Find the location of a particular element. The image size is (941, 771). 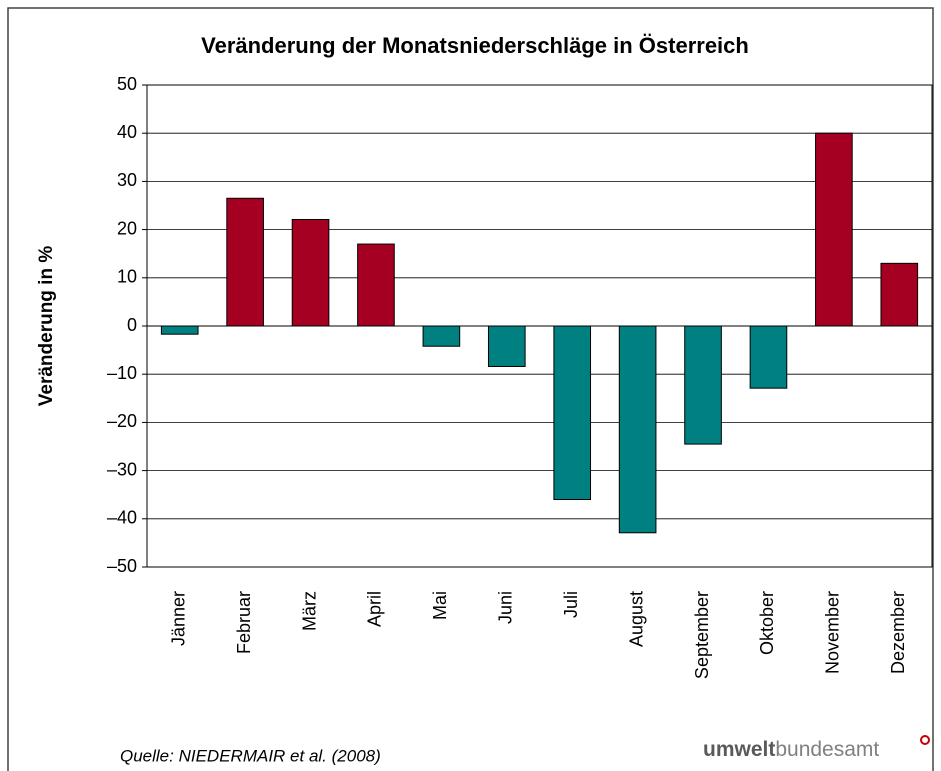

y-tick-label: –30 is located at coordinates (122, 469).